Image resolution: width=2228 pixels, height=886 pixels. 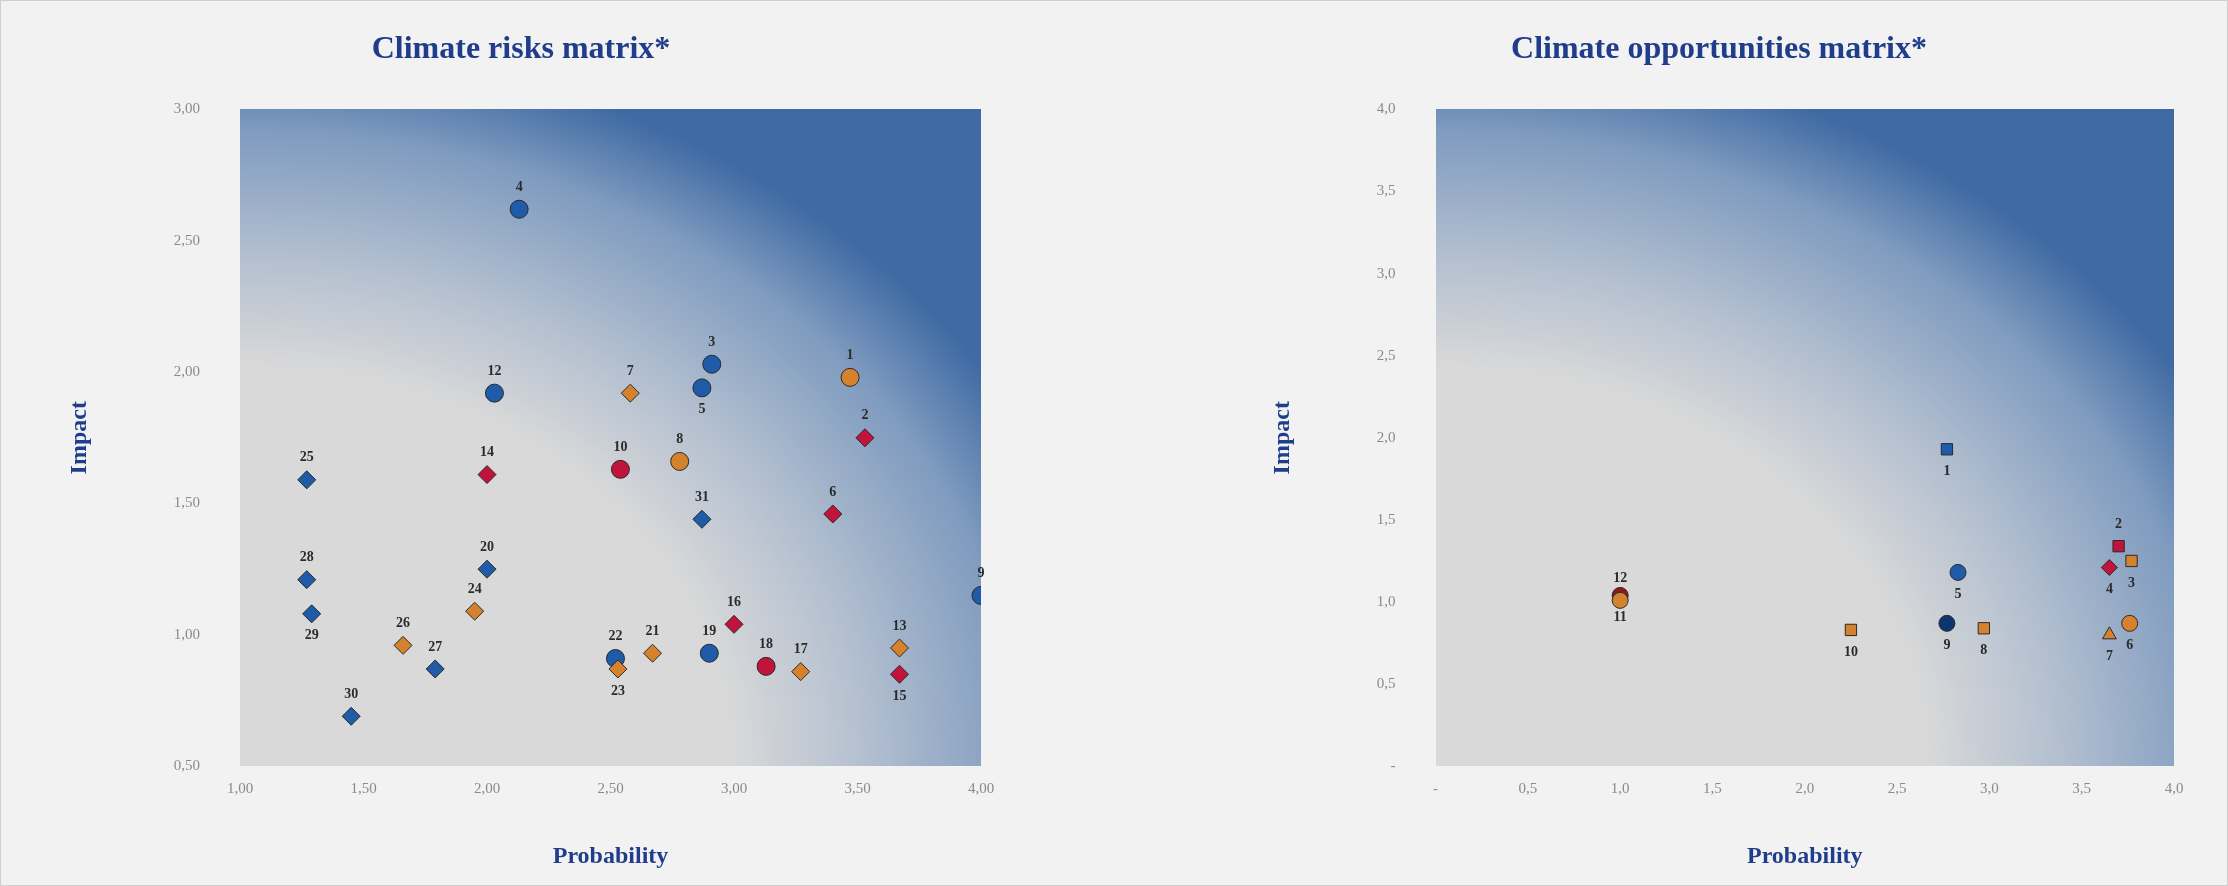 I want to click on x-tick-label: 1,5, so click(x=1712, y=788).